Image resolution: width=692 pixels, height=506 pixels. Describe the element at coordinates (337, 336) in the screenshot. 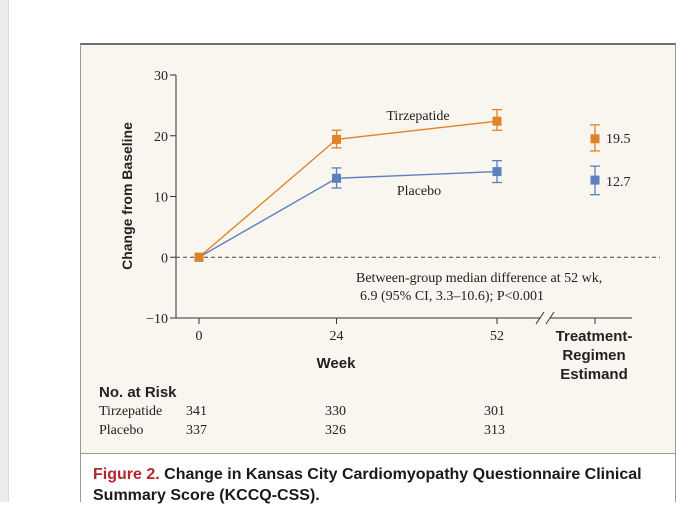

I see `x-tick-label: 24` at that location.